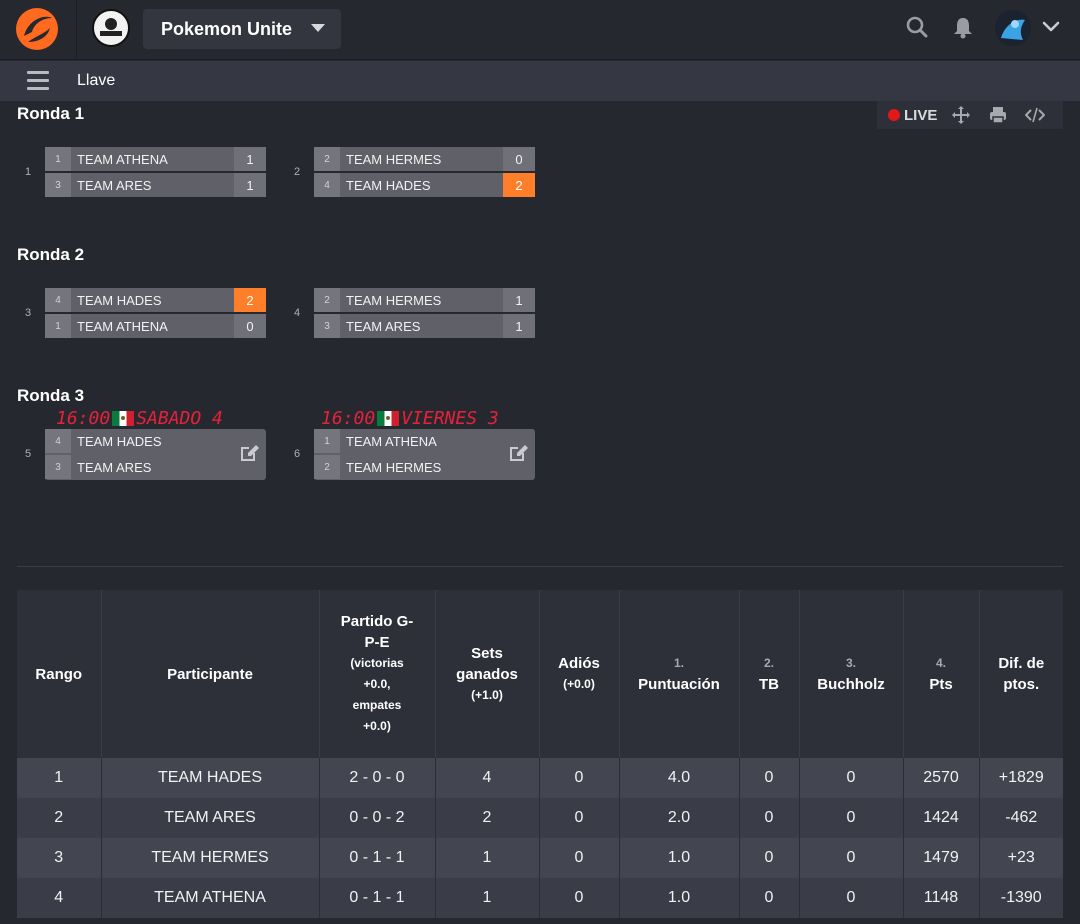 The height and width of the screenshot is (924, 1080). I want to click on search-icon, so click(917, 27).